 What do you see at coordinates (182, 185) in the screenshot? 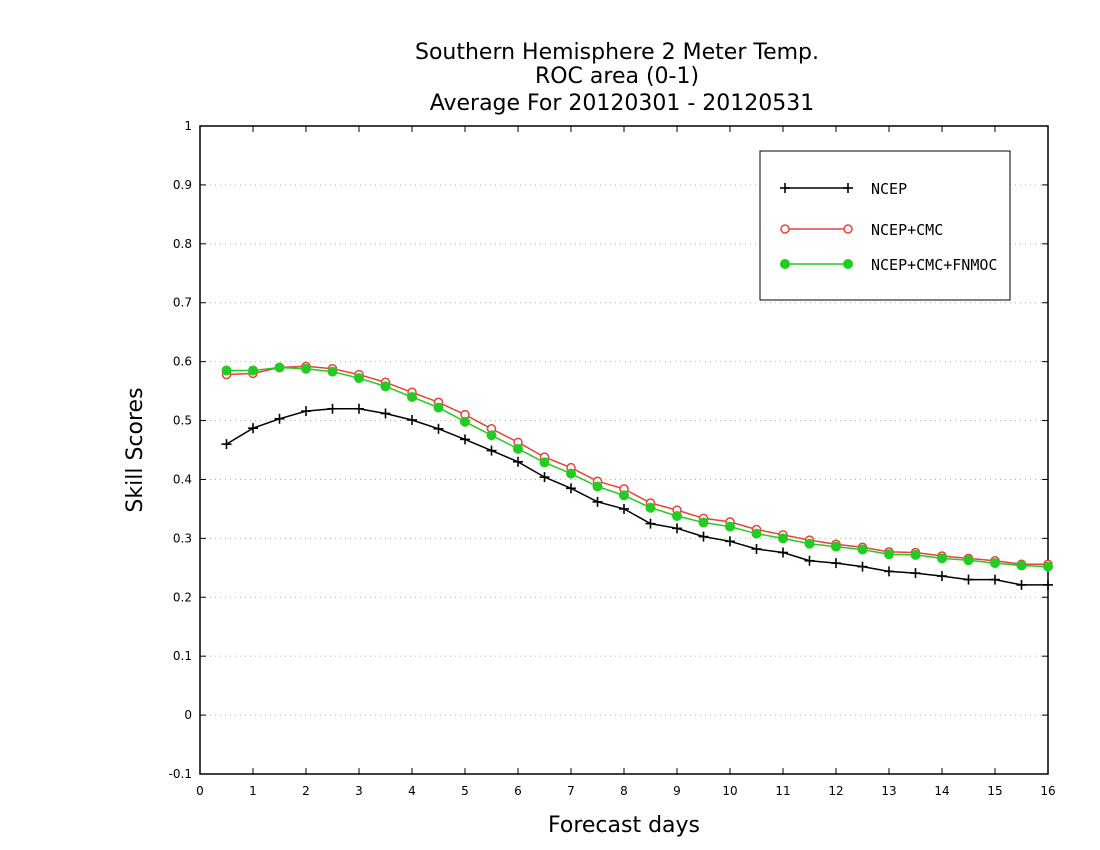
I see `y-tick-label: 0.9` at bounding box center [182, 185].